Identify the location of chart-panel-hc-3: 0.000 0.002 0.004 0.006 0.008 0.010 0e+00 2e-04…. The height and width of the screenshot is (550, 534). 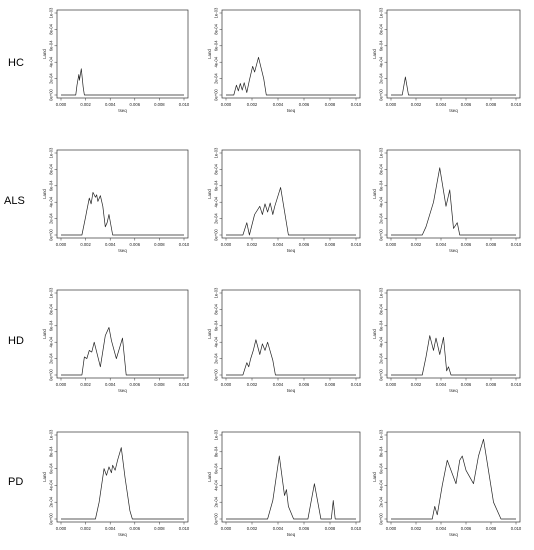
(447, 60).